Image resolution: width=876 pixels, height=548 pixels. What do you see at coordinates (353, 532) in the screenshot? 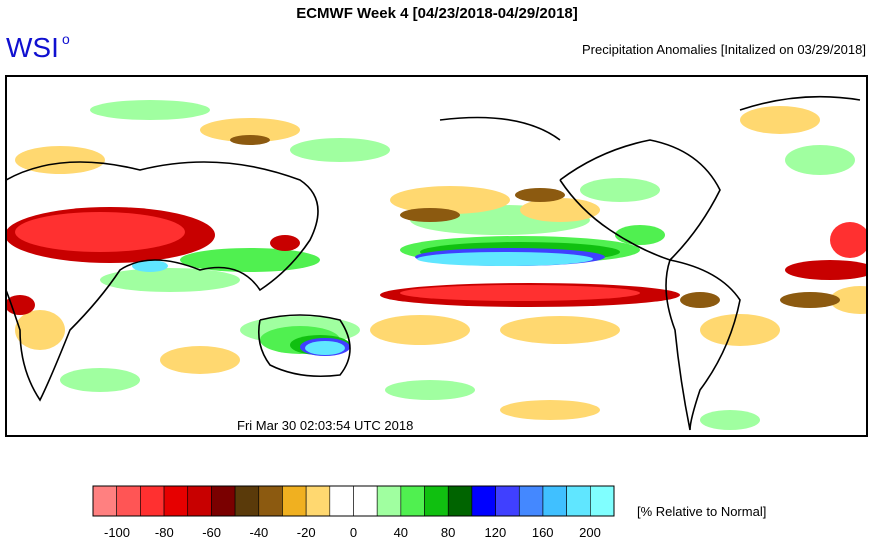
I see `colorbar-label: 0` at bounding box center [353, 532].